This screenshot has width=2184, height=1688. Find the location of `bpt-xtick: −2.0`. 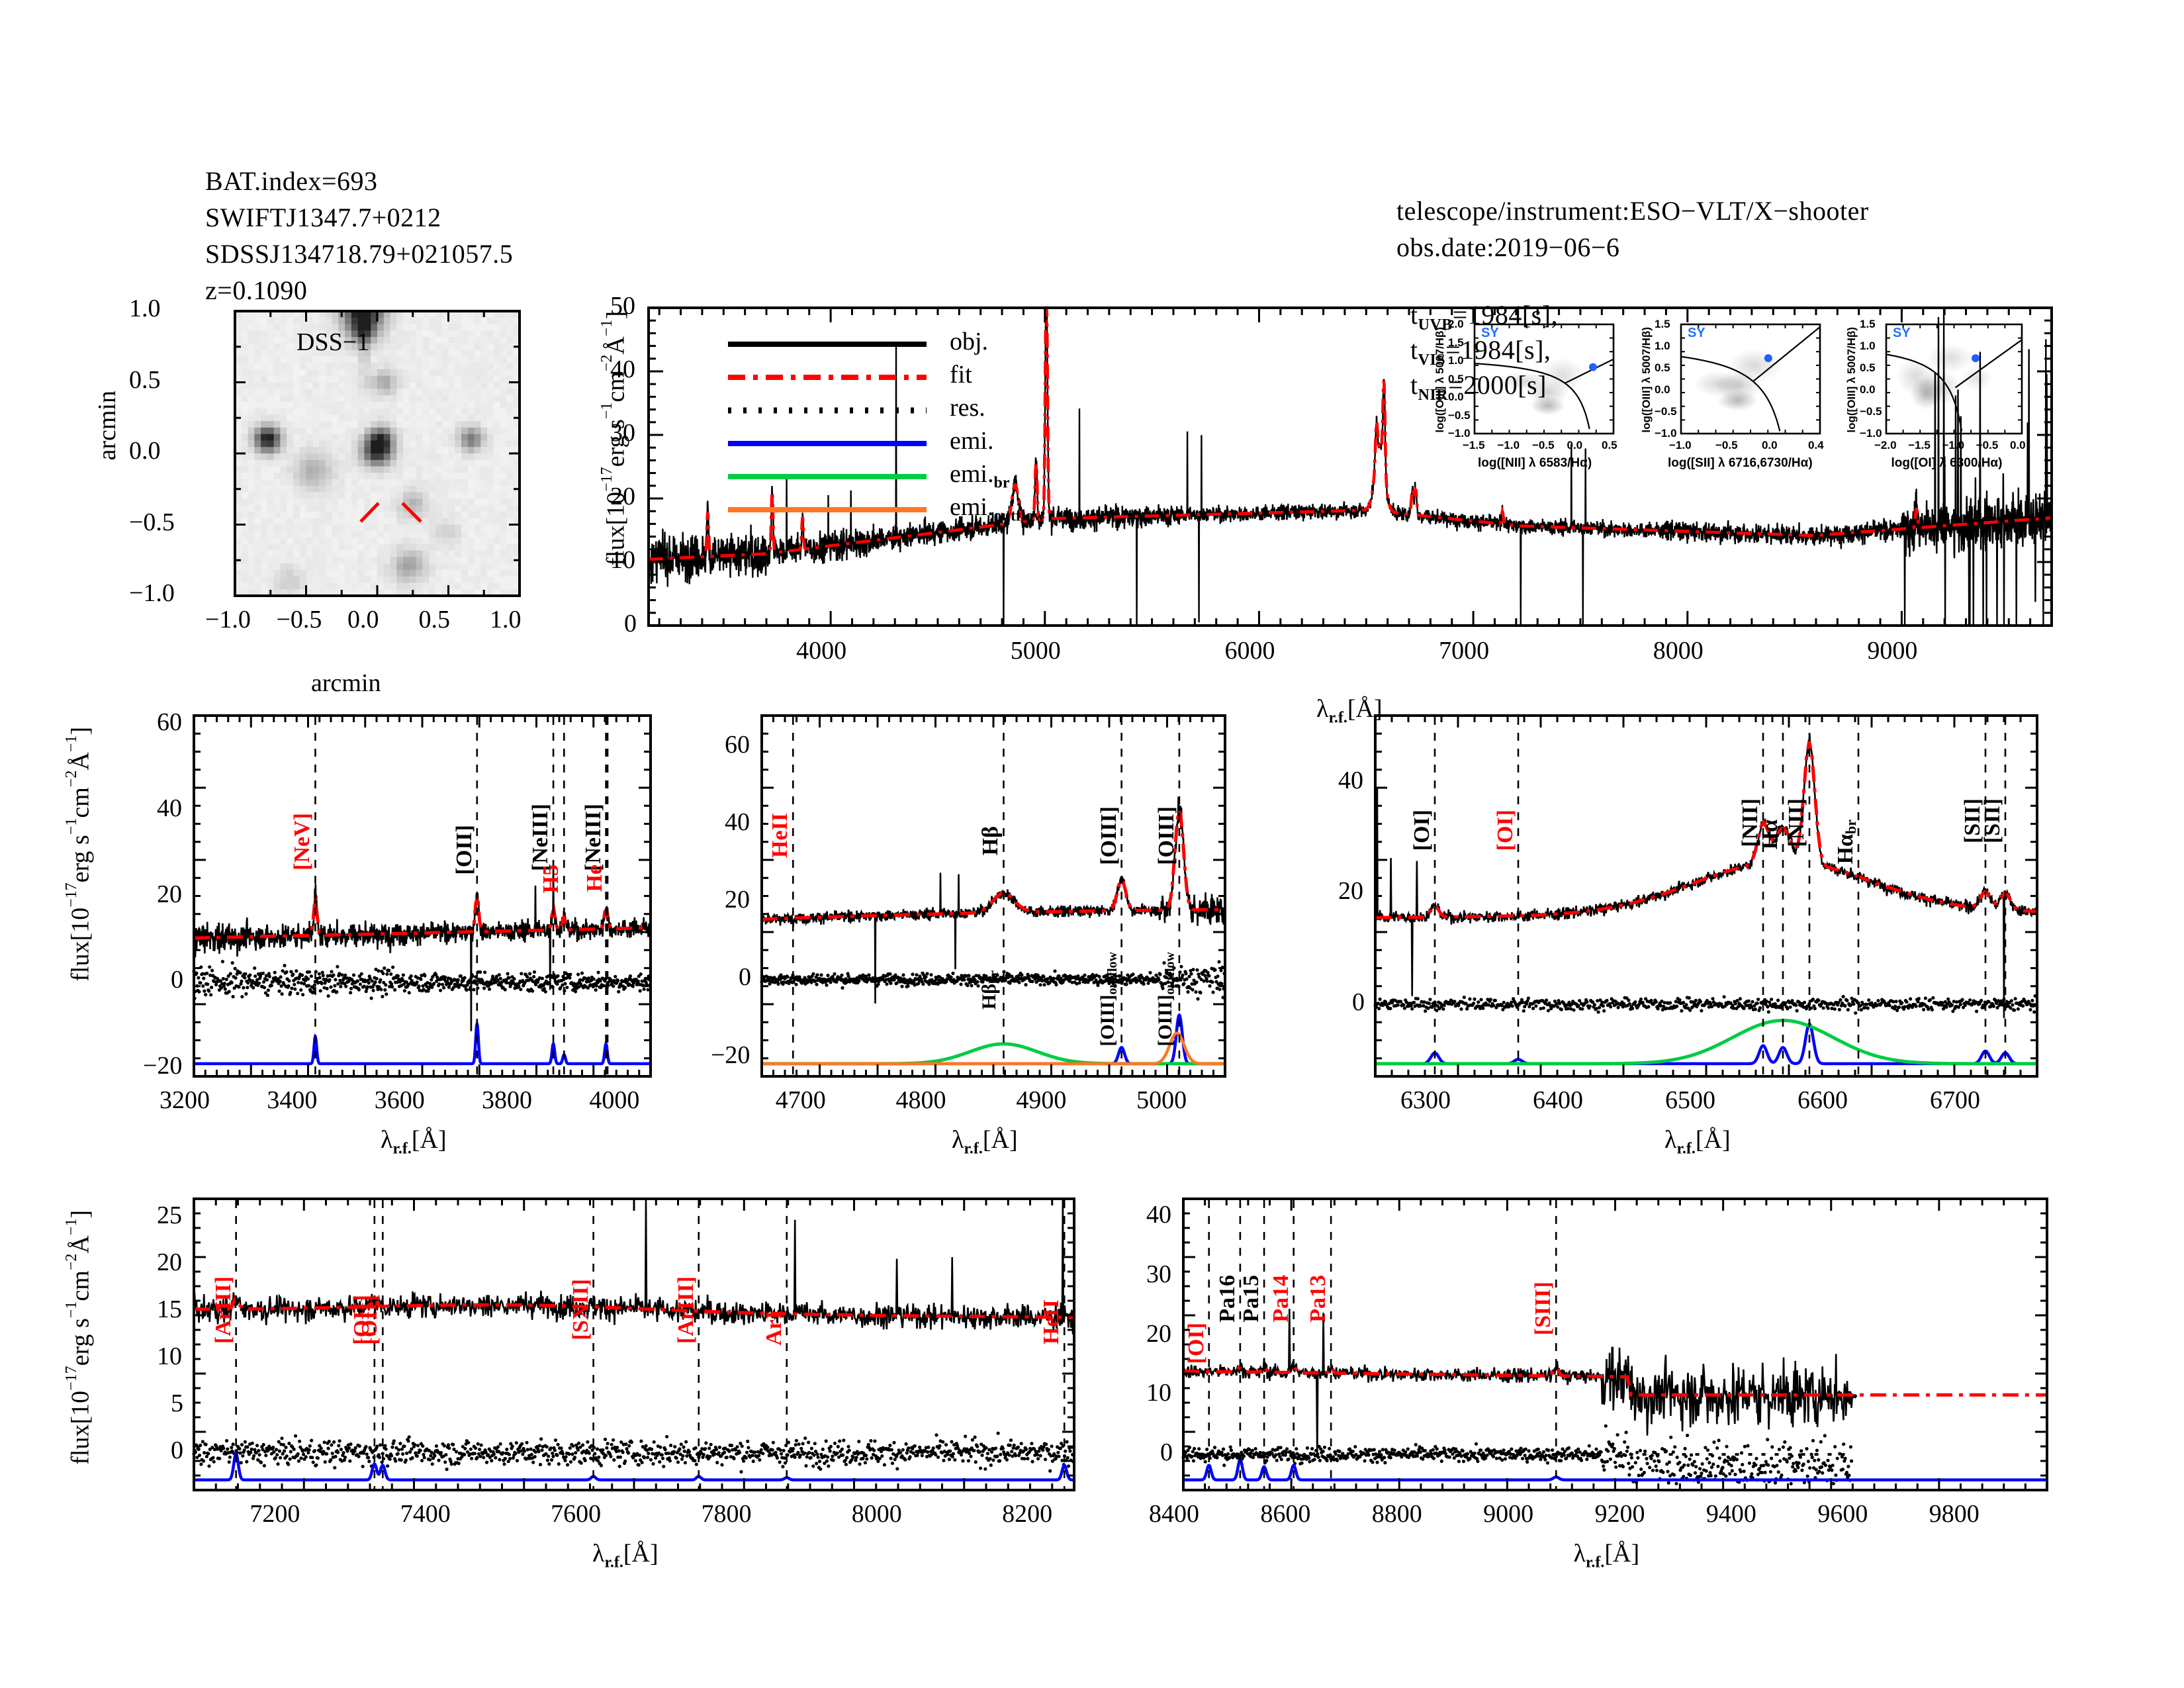

bpt-xtick: −2.0 is located at coordinates (1885, 445).